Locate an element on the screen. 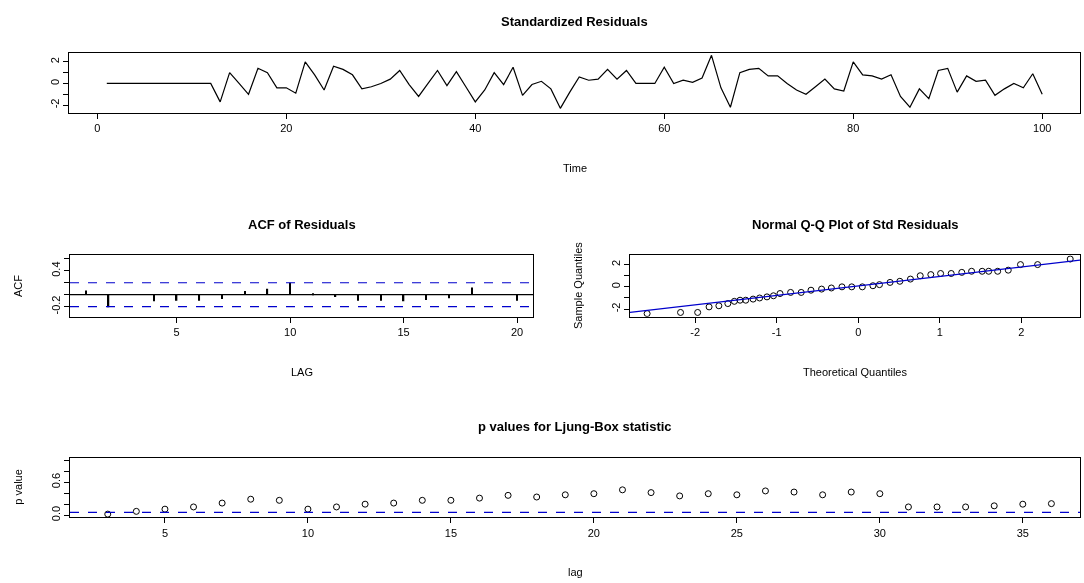 The width and height of the screenshot is (1084, 583). y-tick-label: 0.6 is located at coordinates (55, 480).